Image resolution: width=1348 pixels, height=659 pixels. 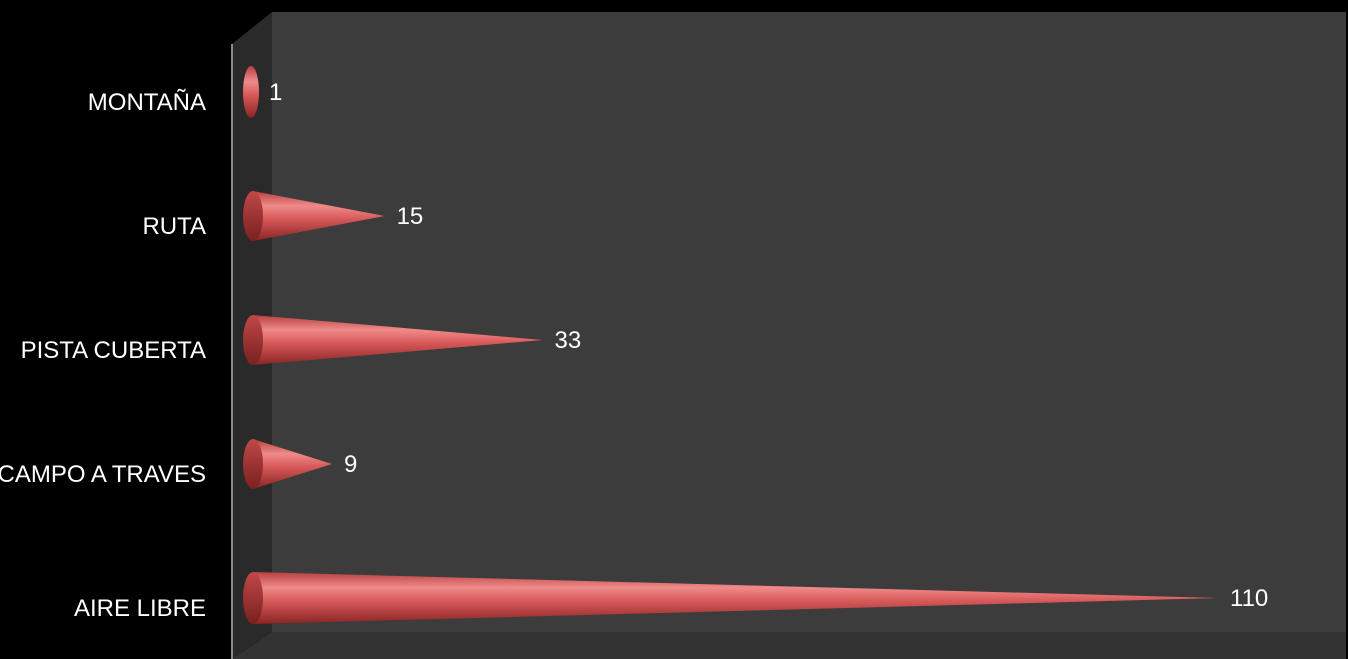 What do you see at coordinates (568, 340) in the screenshot?
I see `data-label-pista-cuberta: 33` at bounding box center [568, 340].